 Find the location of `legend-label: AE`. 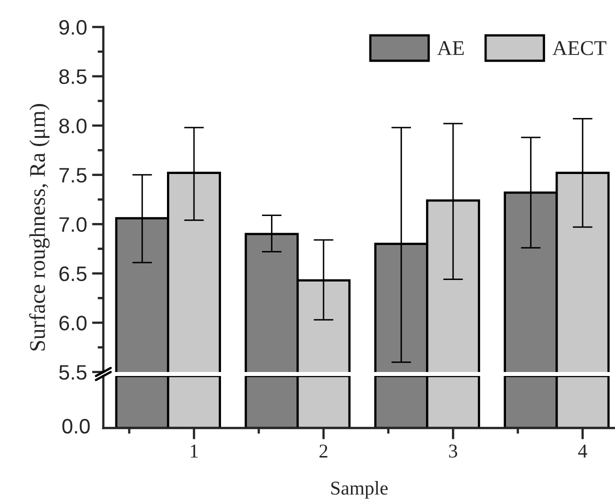

legend-label: AE is located at coordinates (450, 48).